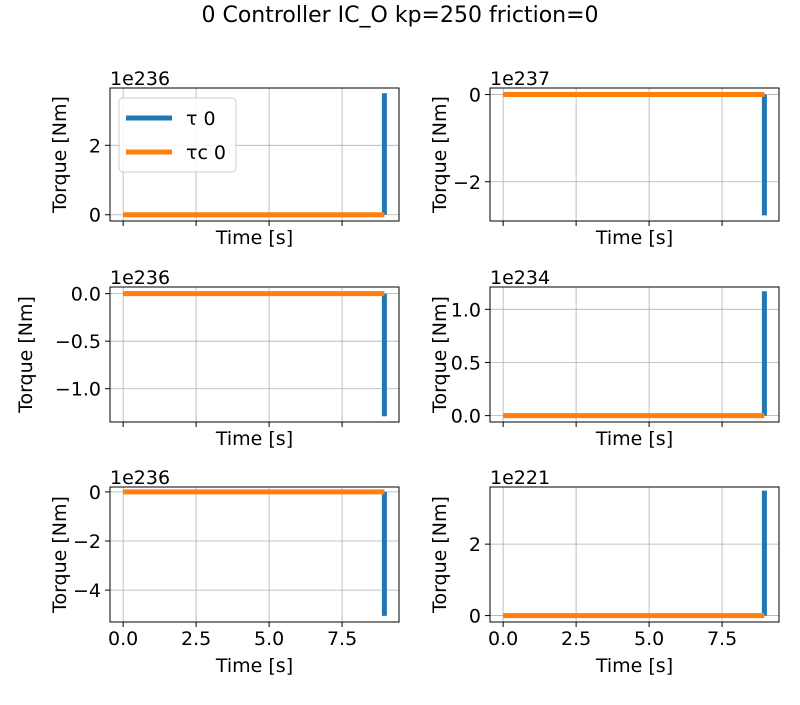 Image resolution: width=800 pixels, height=705 pixels. I want to click on y-tick-label: 0.5, so click(466, 363).